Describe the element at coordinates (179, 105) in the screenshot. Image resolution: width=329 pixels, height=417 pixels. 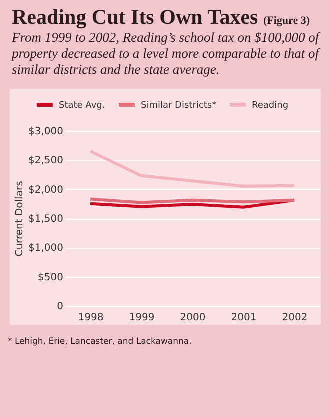
I see `legend-label: Similar Districts*` at that location.